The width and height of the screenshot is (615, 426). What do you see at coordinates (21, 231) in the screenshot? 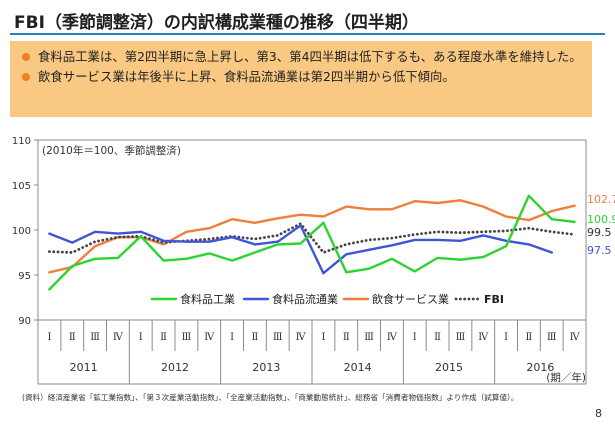
I see `y-tick-label: 100` at bounding box center [21, 231].